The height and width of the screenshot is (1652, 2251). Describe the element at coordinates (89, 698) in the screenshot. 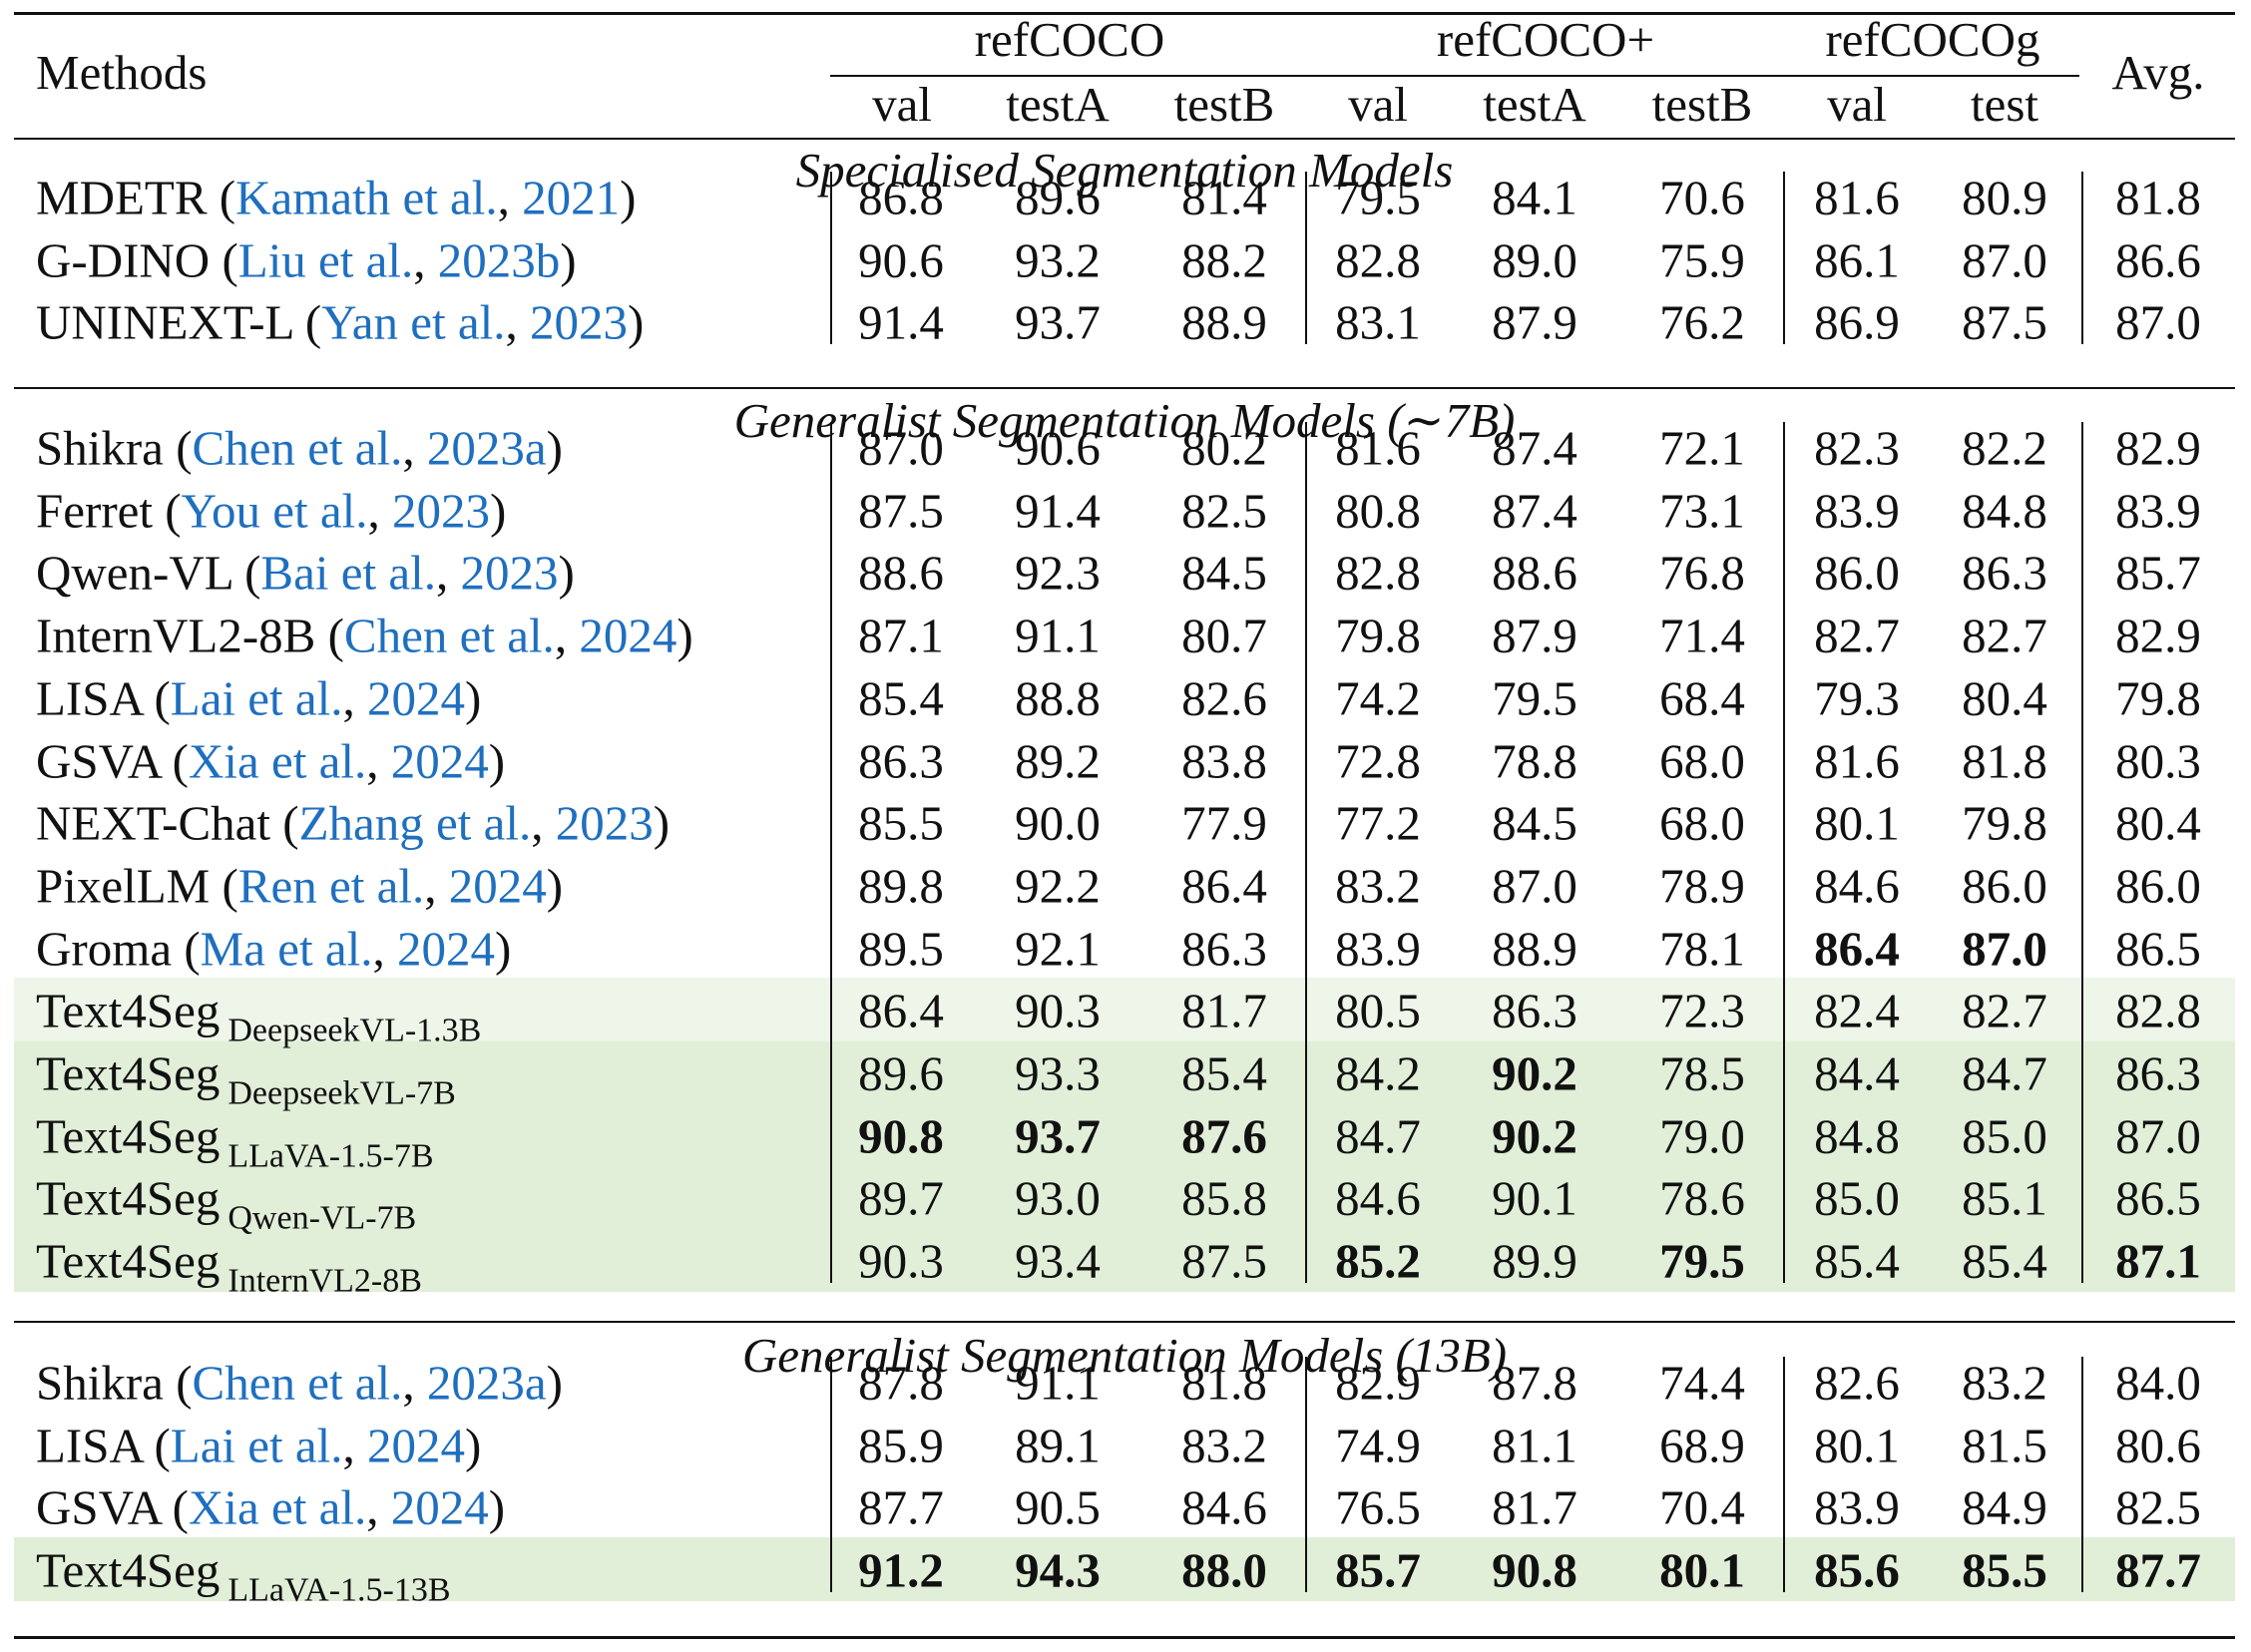

I see `method-label: LISA` at that location.